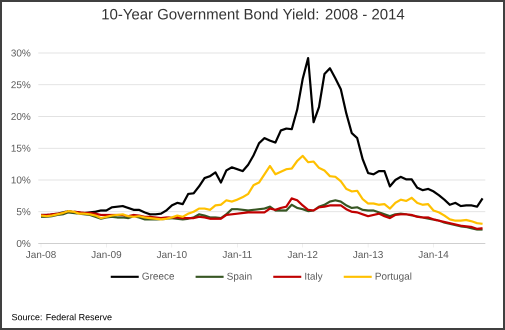  What do you see at coordinates (314, 277) in the screenshot?
I see `legend-label: Italy` at bounding box center [314, 277].